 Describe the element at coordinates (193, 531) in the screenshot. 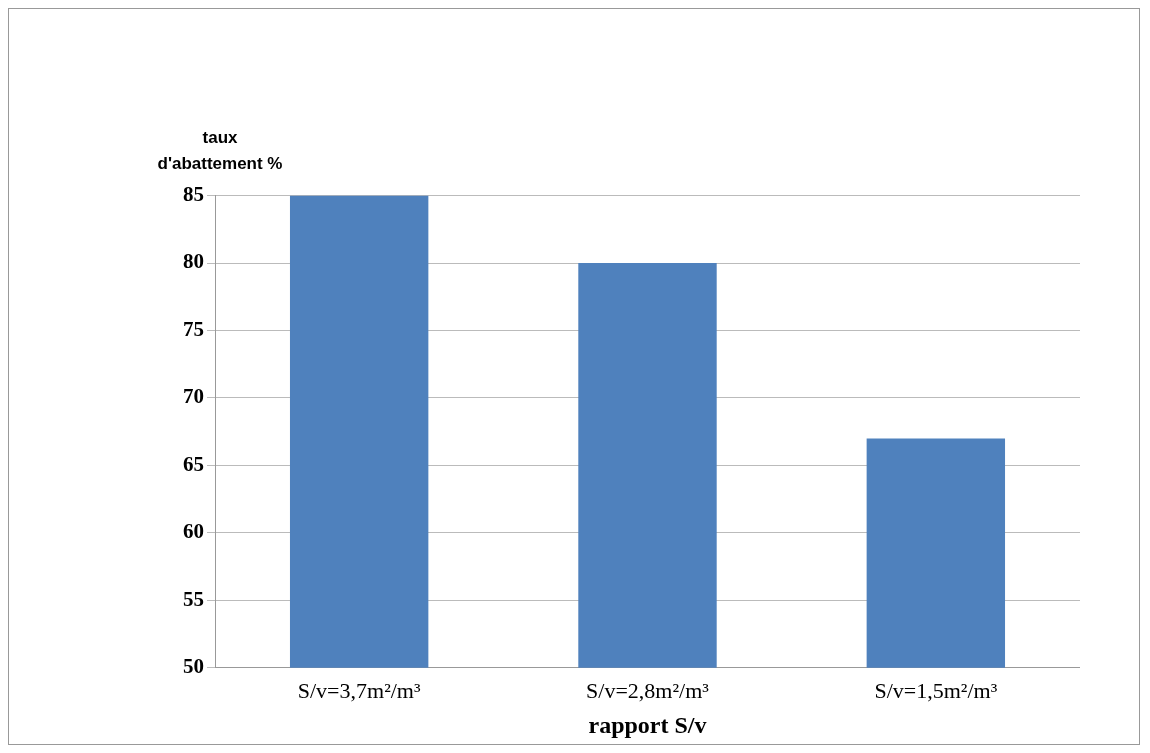

I see `y-tick-label: 60` at that location.